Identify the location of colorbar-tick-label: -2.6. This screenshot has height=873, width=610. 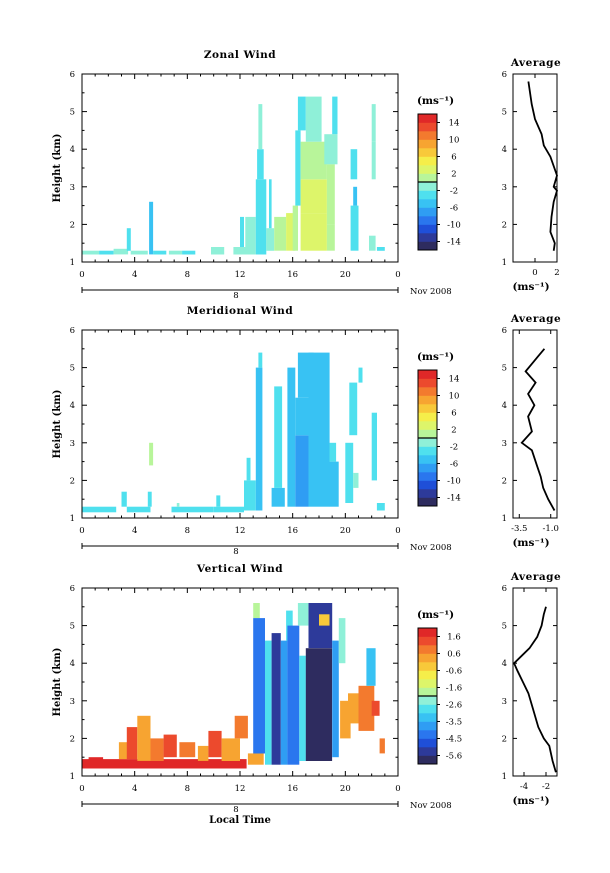
(454, 706).